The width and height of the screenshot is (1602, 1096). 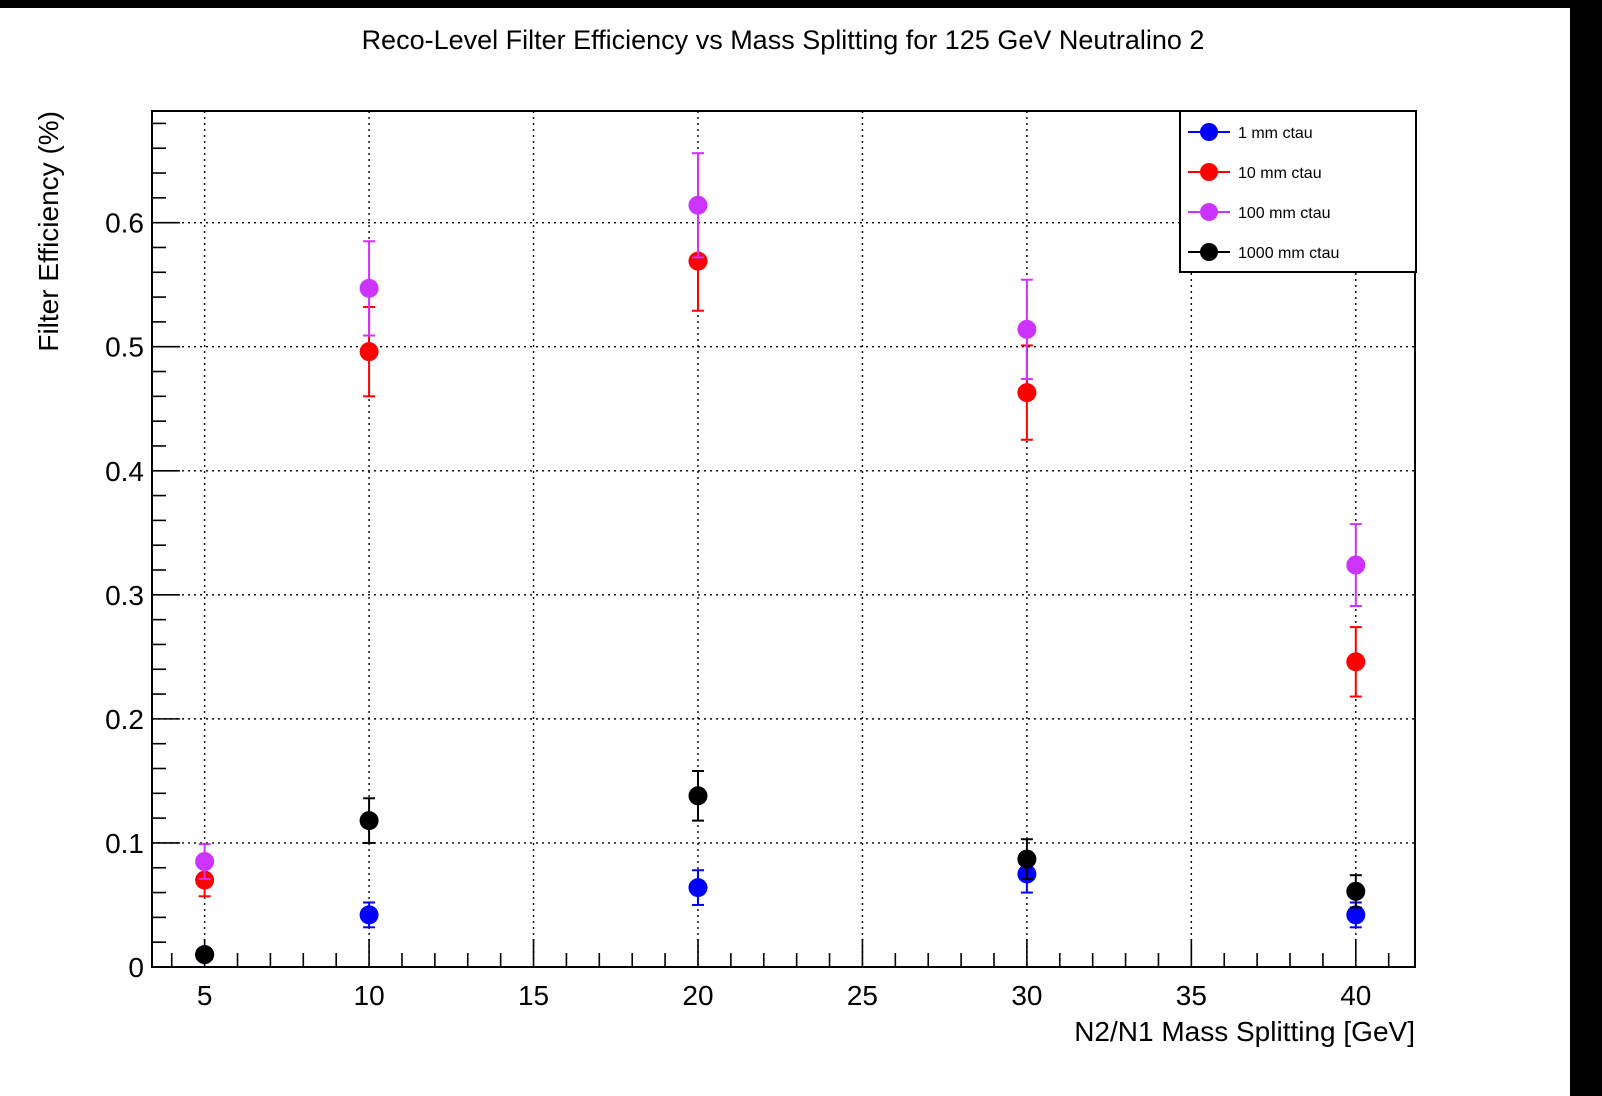 I want to click on y-tick-label-0: 0, so click(x=136, y=967).